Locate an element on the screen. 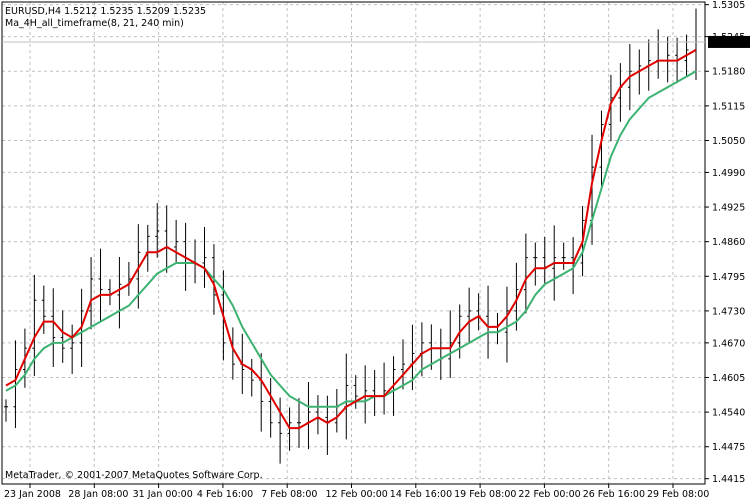  current-price-tag is located at coordinates (729, 41).